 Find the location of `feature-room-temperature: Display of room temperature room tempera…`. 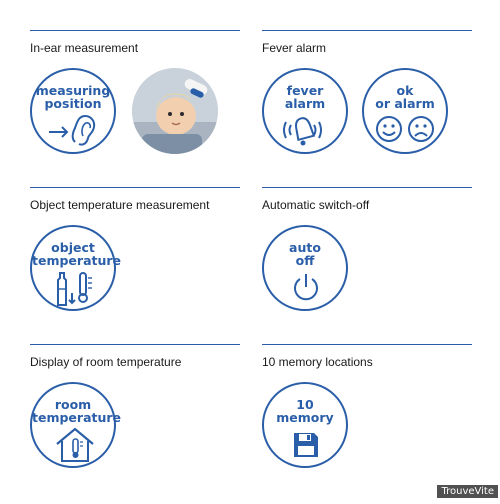

feature-room-temperature: Display of room temperature room tempera… is located at coordinates (140, 424).